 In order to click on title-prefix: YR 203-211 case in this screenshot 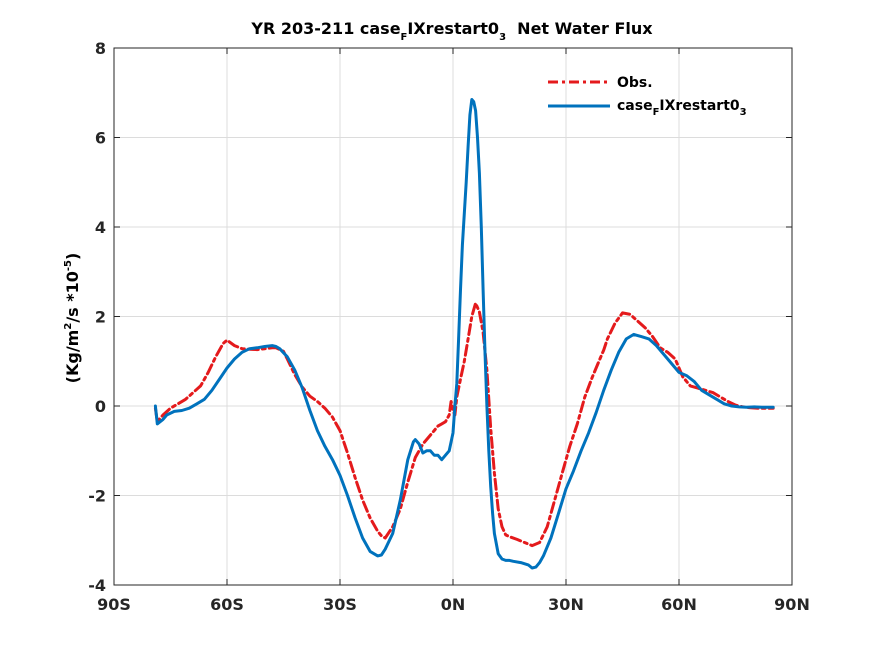, I will do `click(325, 28)`.